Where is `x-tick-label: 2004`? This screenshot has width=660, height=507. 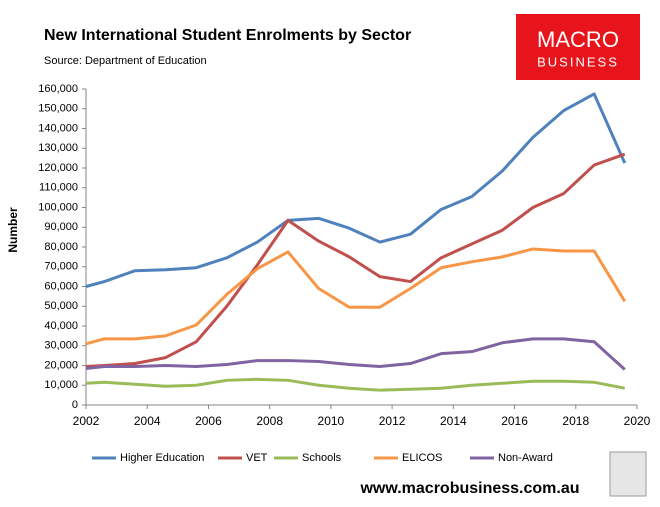 x-tick-label: 2004 is located at coordinates (147, 421).